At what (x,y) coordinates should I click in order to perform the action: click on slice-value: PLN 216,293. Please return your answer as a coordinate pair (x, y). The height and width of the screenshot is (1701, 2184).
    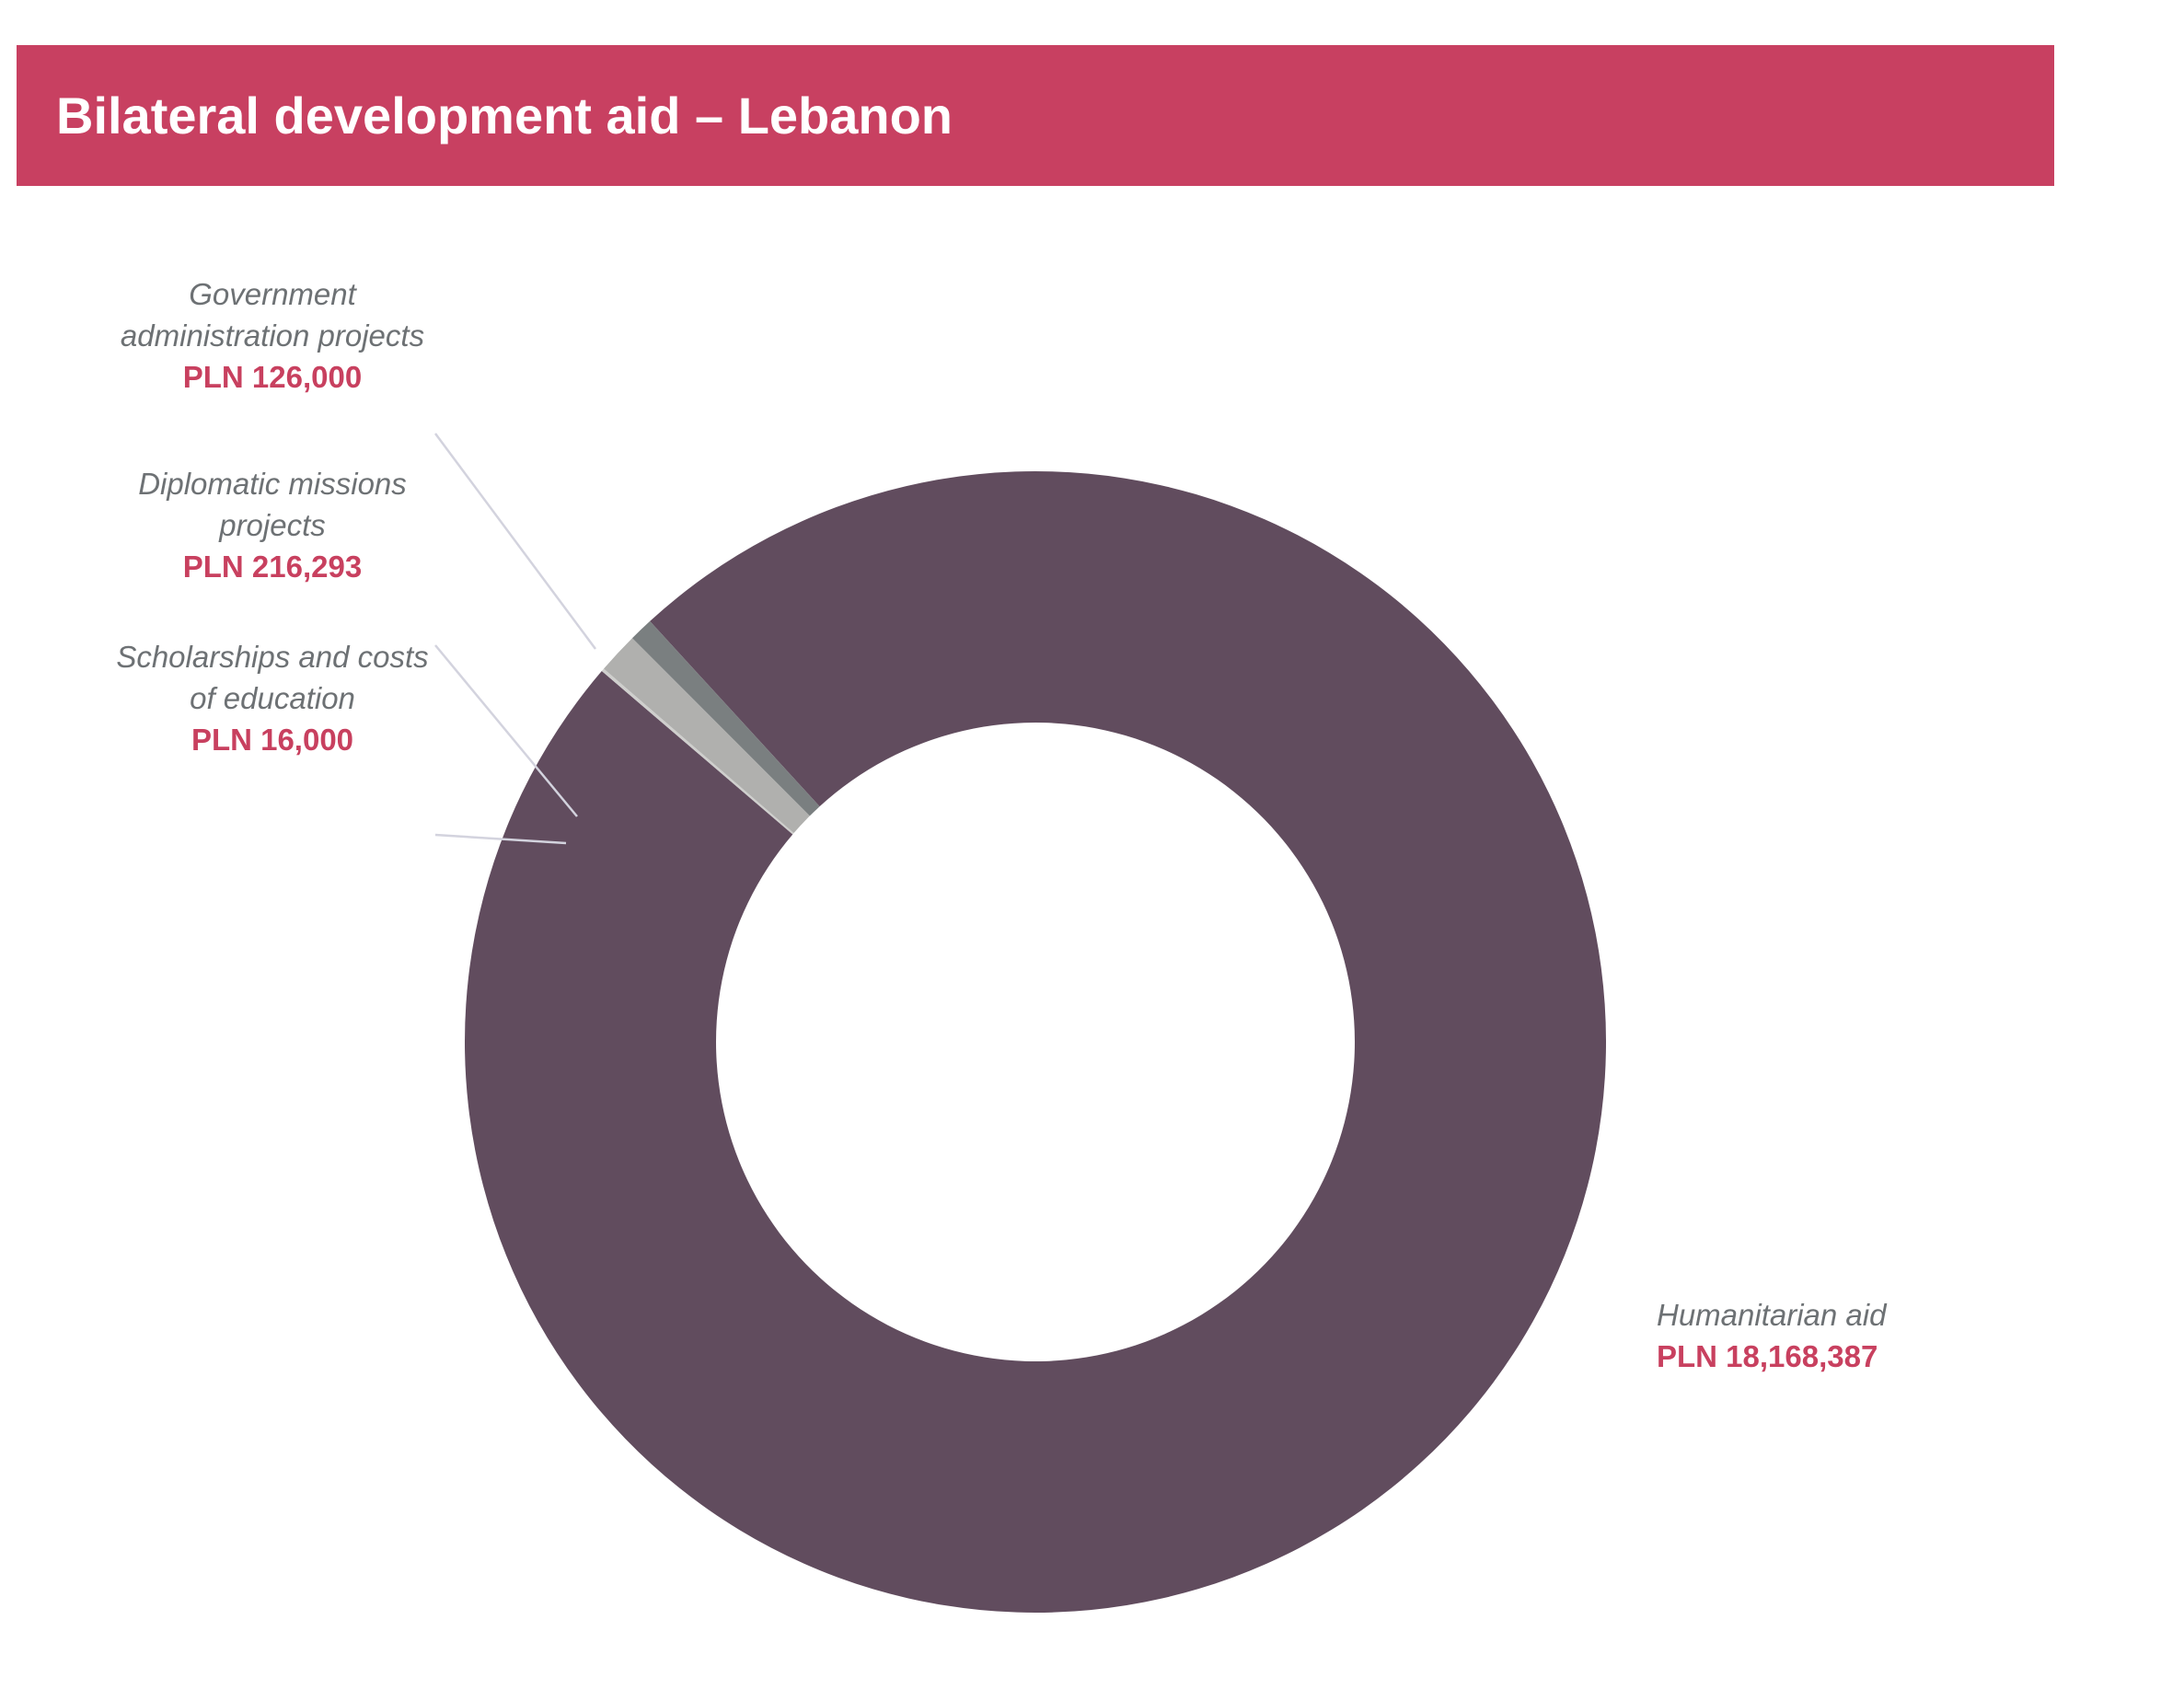
    Looking at the image, I should click on (272, 567).